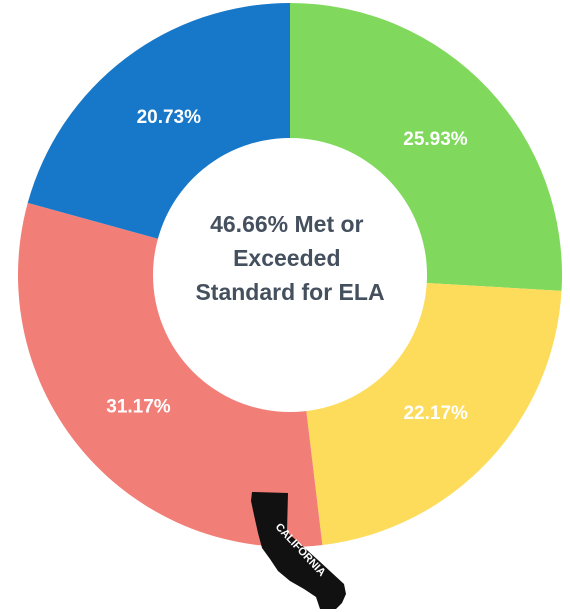  I want to click on slice-label-2: 22.17%, so click(435, 413).